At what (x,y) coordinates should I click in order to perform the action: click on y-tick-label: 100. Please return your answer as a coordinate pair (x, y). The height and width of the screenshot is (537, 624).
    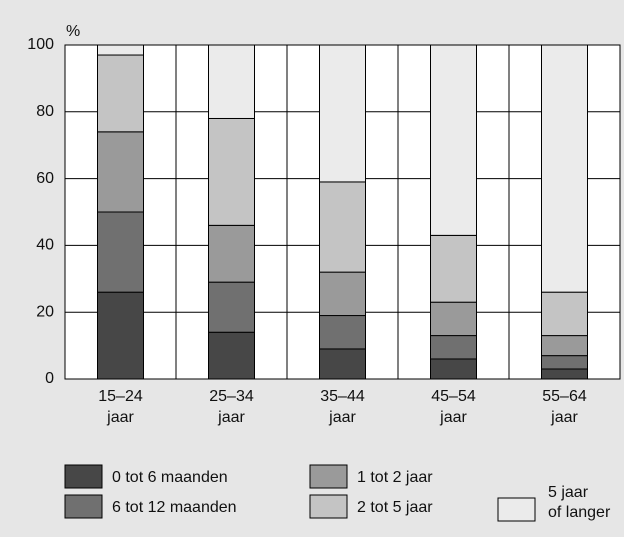
    Looking at the image, I should click on (40, 44).